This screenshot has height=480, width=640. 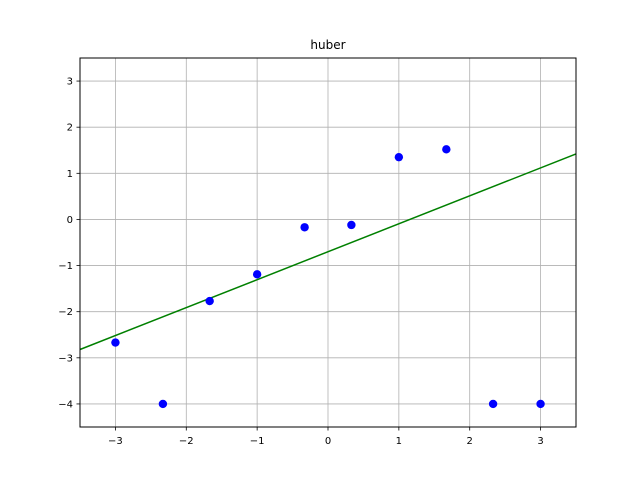 What do you see at coordinates (470, 441) in the screenshot?
I see `x-tick-label: 2` at bounding box center [470, 441].